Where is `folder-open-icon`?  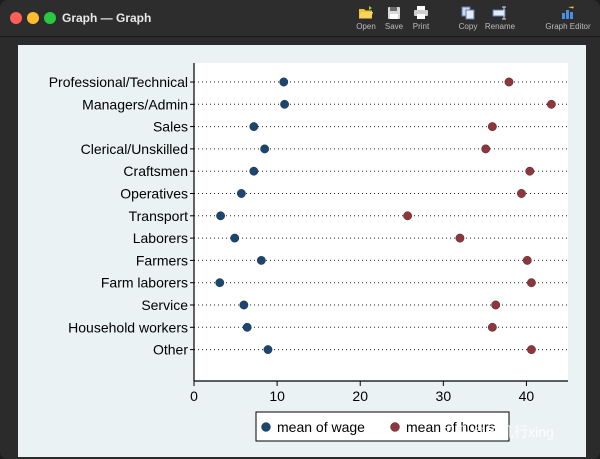
folder-open-icon is located at coordinates (366, 12).